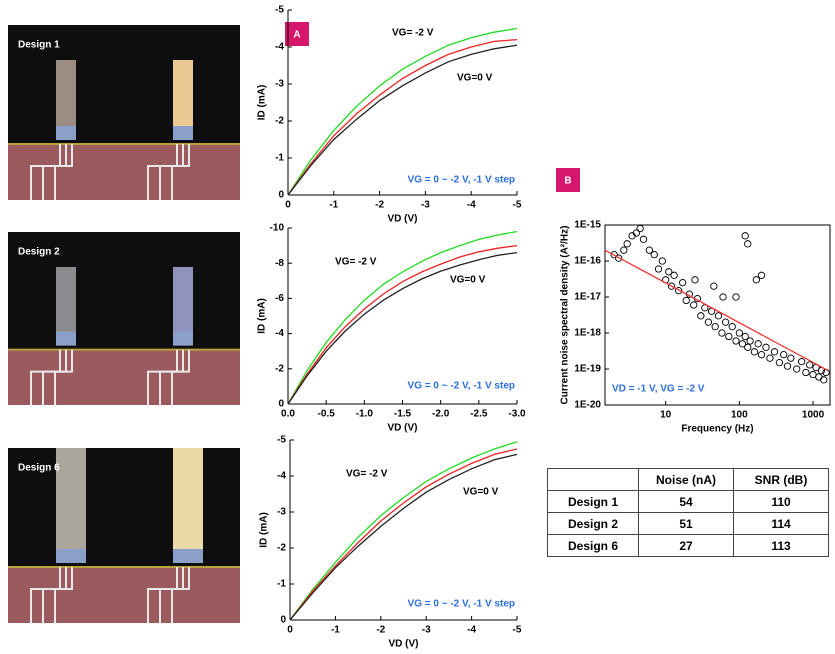 The image size is (835, 654). Describe the element at coordinates (587, 333) in the screenshot. I see `y-tick-label: 1E-18` at that location.